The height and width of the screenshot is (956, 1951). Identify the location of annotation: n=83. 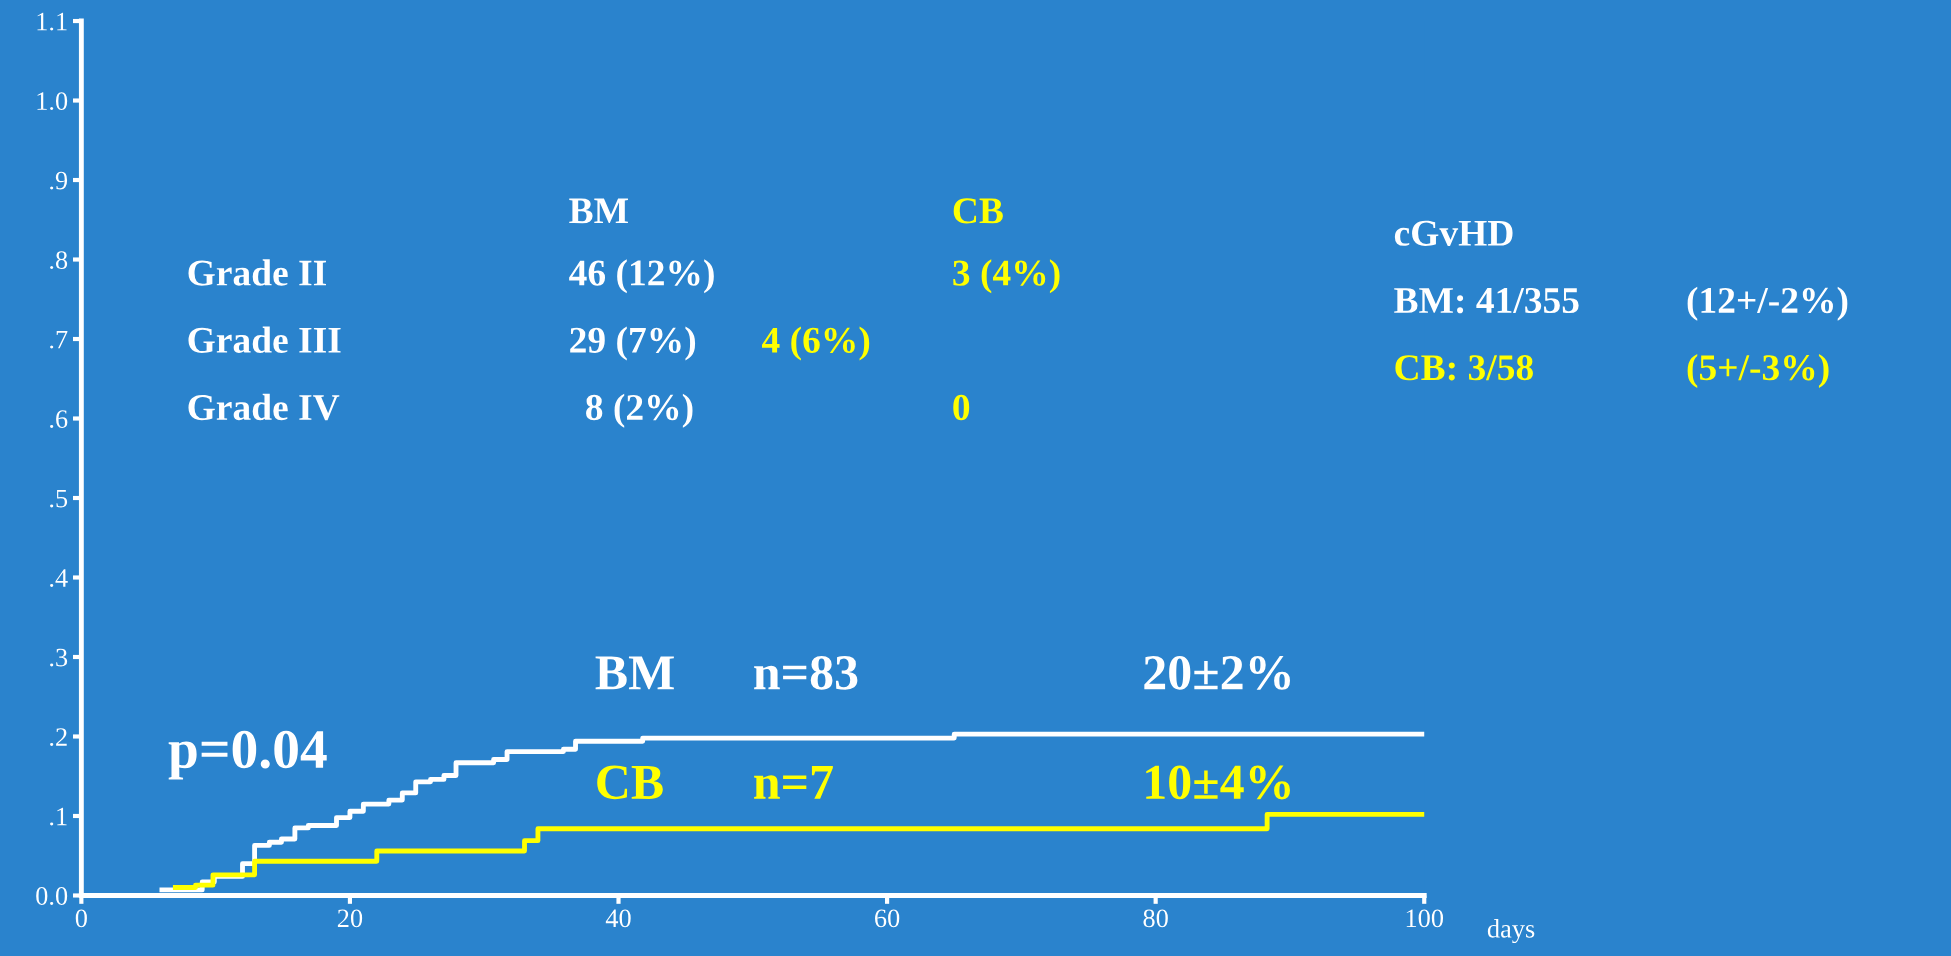
(806, 672).